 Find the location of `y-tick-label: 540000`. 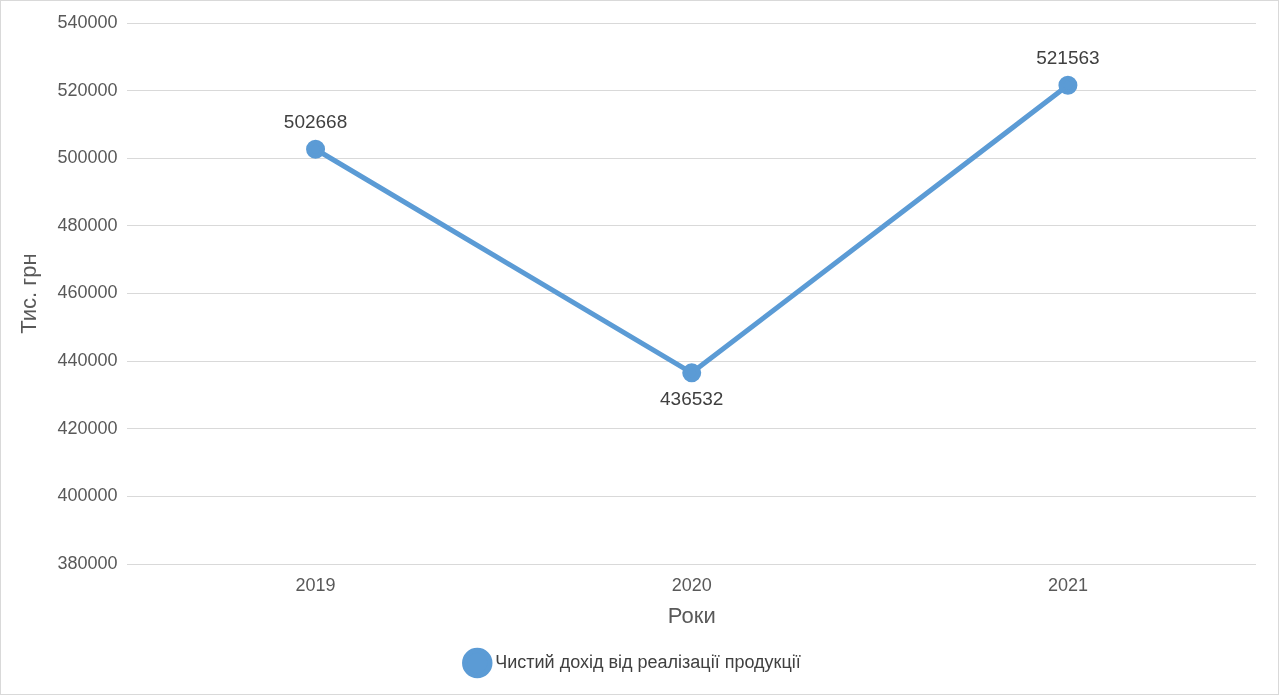

y-tick-label: 540000 is located at coordinates (87, 21).